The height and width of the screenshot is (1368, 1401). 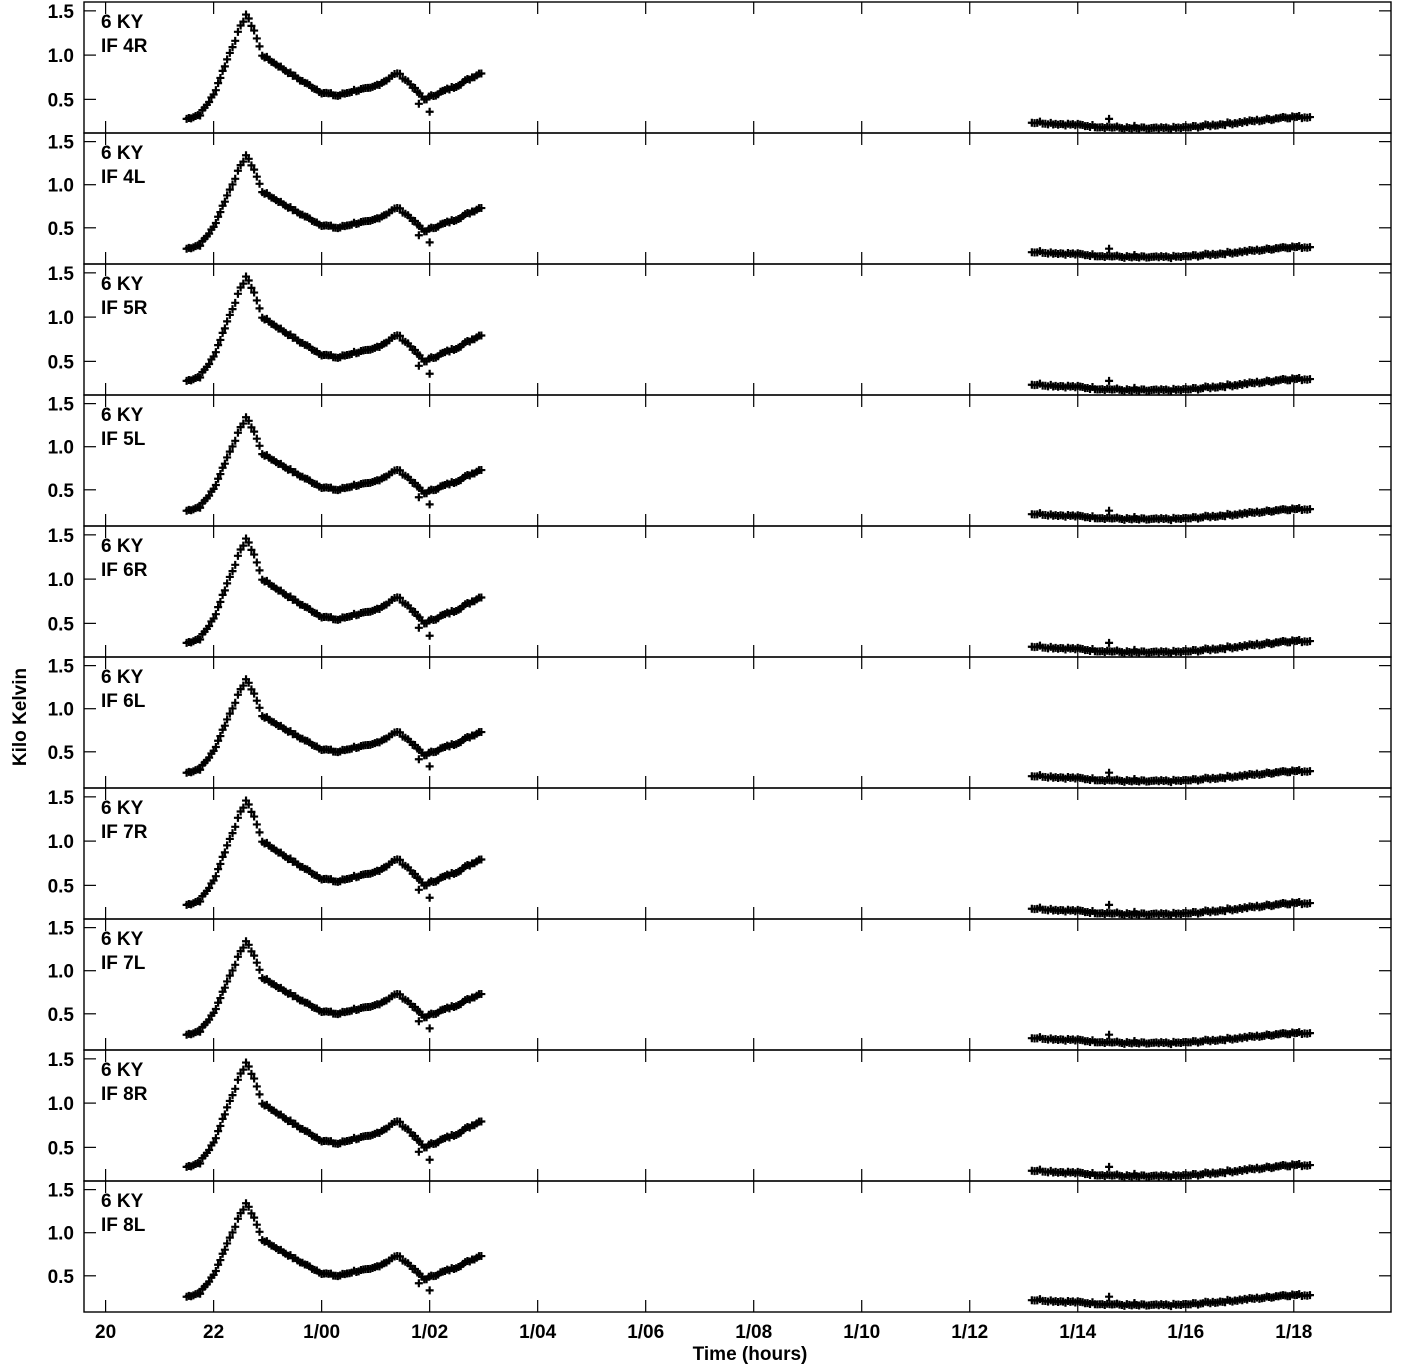 What do you see at coordinates (720, 984) in the screenshot?
I see `panel-if-7l: 0.5 1.0 1.5 6 KY IF 7L` at bounding box center [720, 984].